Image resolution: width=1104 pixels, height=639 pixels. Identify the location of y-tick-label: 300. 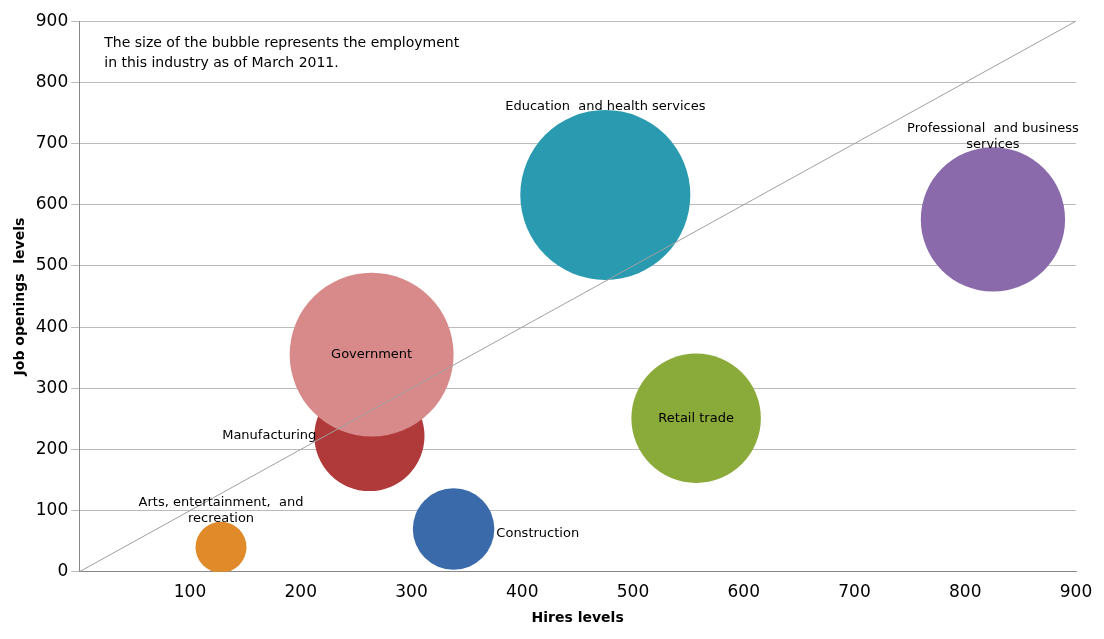
(52, 386).